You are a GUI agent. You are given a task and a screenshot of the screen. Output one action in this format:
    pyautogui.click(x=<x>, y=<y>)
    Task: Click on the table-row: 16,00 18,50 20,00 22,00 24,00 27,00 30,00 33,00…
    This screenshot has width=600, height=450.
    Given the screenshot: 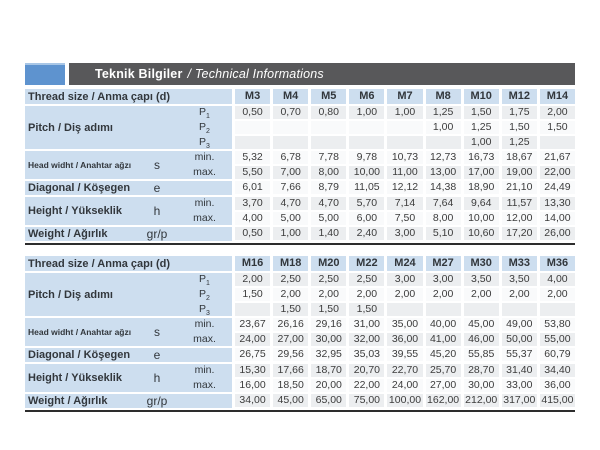 What is the action you would take?
    pyautogui.click(x=405, y=385)
    